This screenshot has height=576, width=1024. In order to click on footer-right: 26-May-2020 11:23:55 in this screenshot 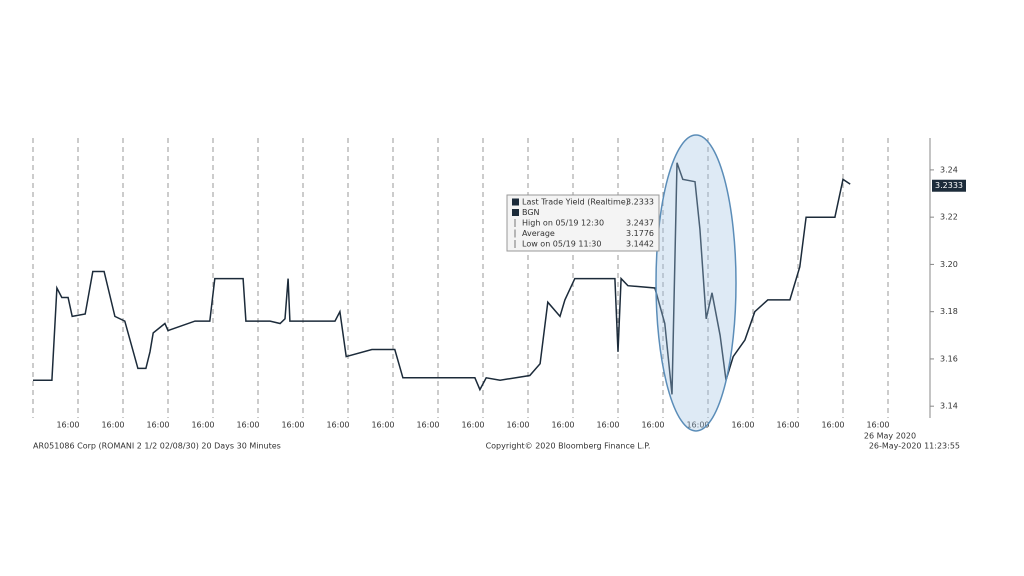, I will do `click(914, 446)`.